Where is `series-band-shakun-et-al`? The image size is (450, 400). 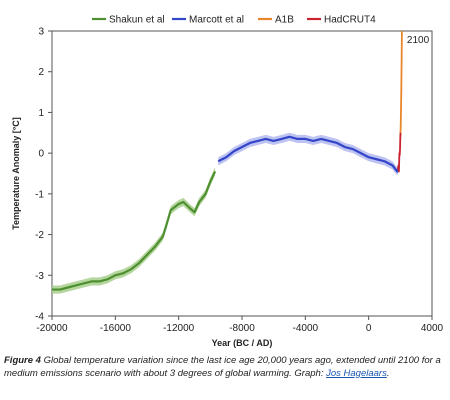 series-band-shakun-et-al is located at coordinates (134, 230).